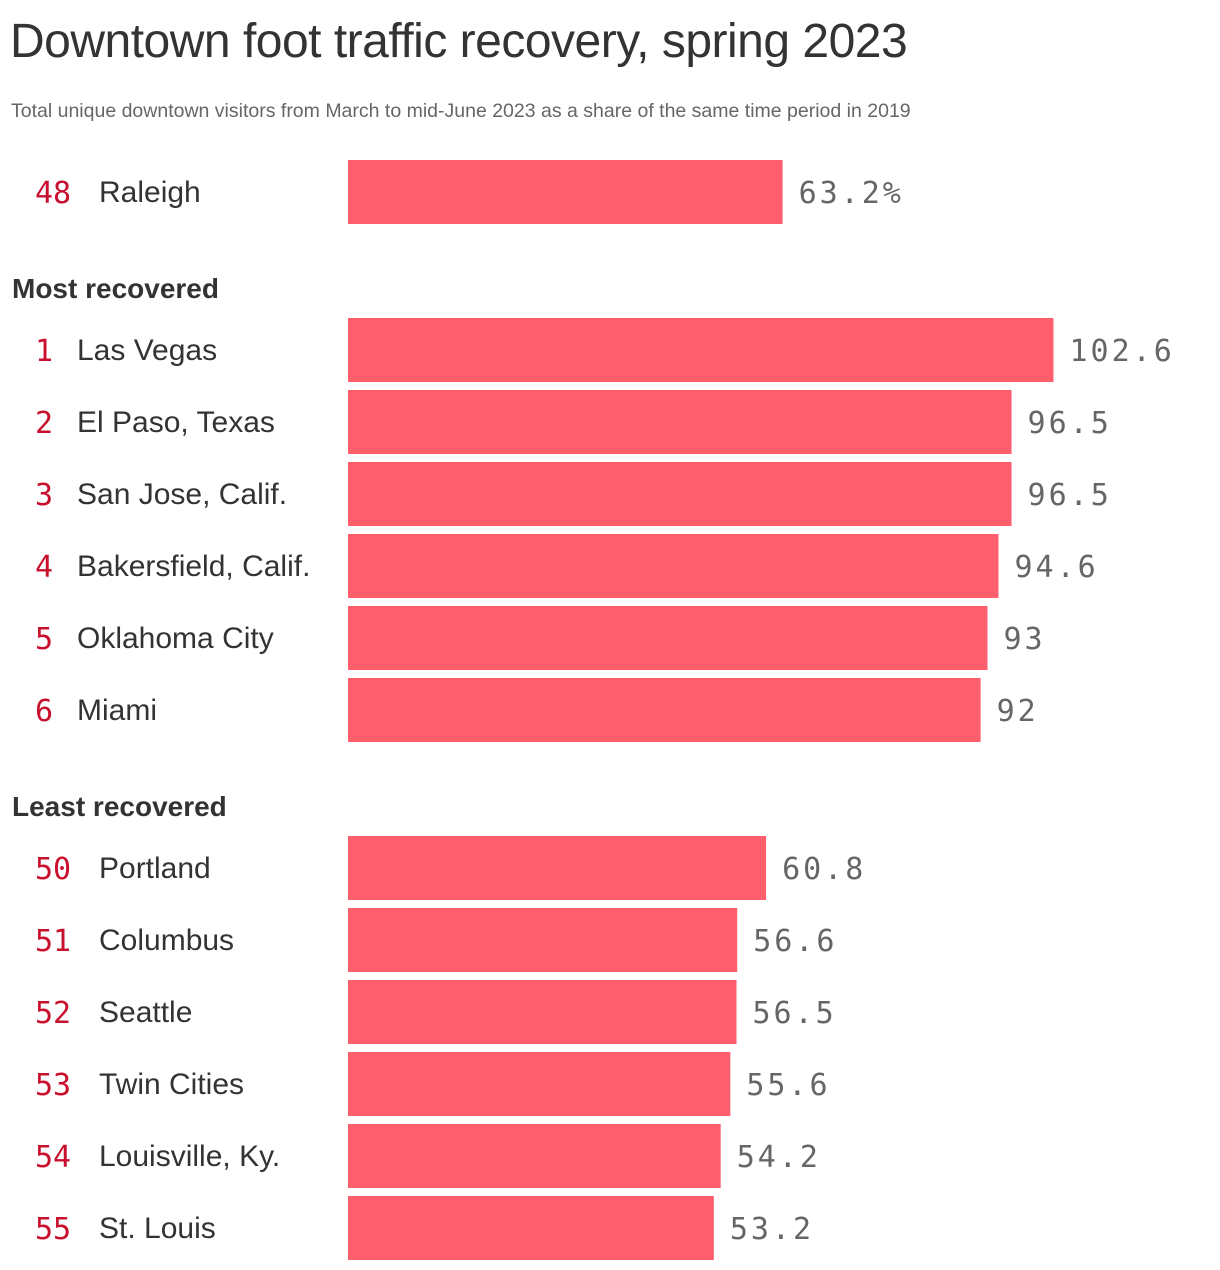 The width and height of the screenshot is (1220, 1270). What do you see at coordinates (824, 869) in the screenshot?
I see `value-label-portland: 60.8` at bounding box center [824, 869].